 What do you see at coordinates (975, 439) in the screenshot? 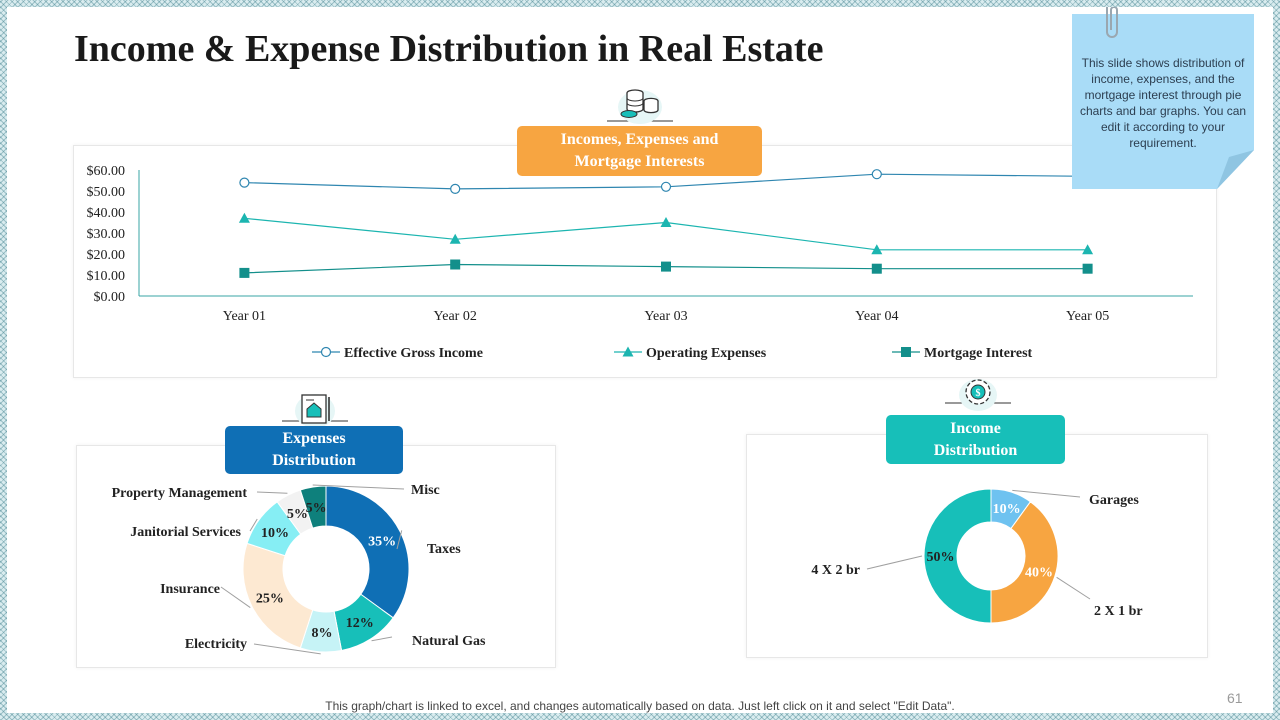
I see `income-chart-title: Income Distribution` at bounding box center [975, 439].